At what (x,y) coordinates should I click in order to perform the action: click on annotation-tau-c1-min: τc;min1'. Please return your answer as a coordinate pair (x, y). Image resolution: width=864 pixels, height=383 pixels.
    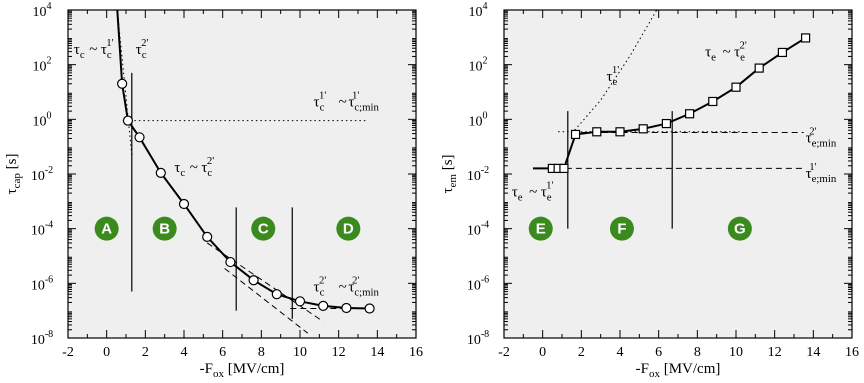
    Looking at the image, I should click on (363, 101).